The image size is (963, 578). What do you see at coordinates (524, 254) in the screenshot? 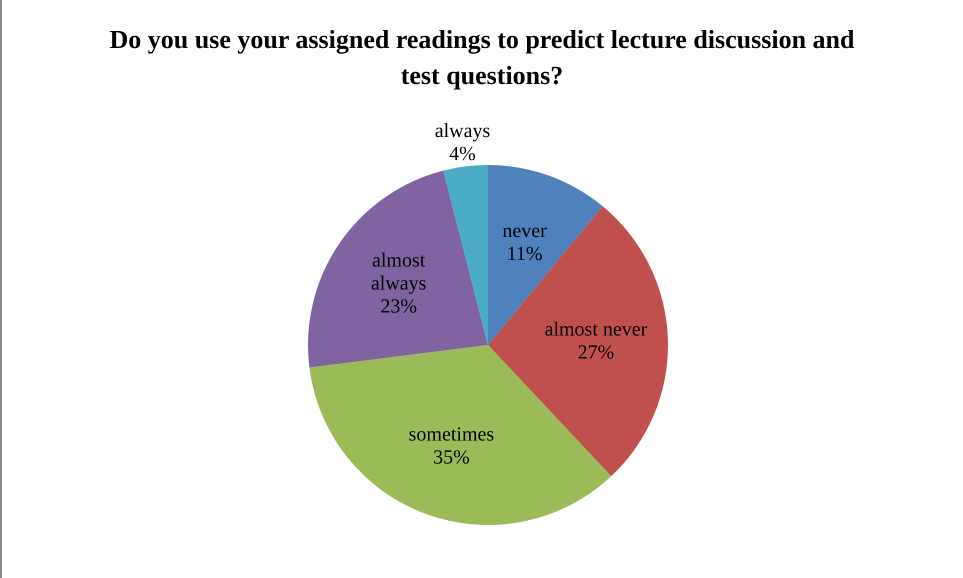
I see `data-label: 11%` at bounding box center [524, 254].